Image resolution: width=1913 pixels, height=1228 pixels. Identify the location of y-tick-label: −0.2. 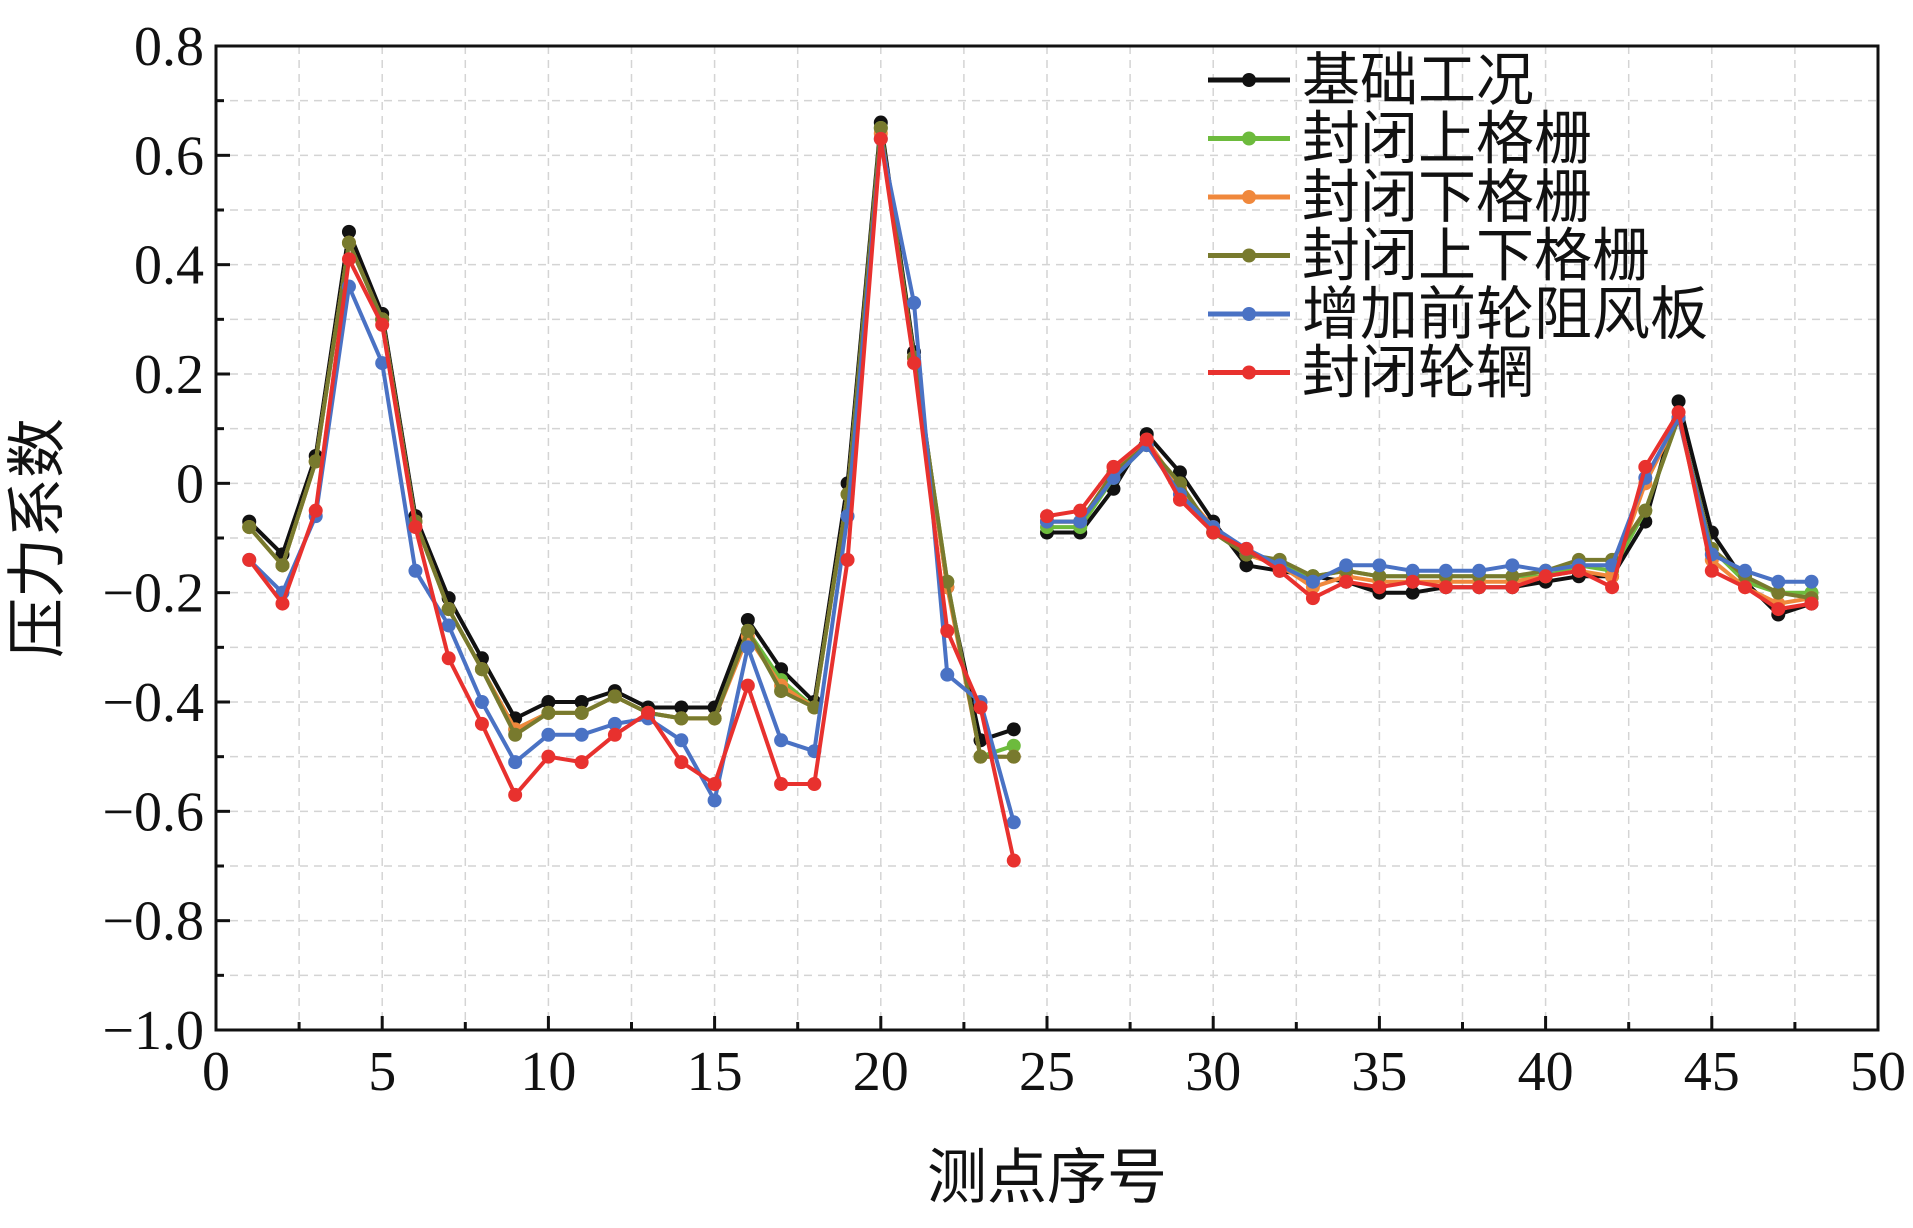
(153, 594).